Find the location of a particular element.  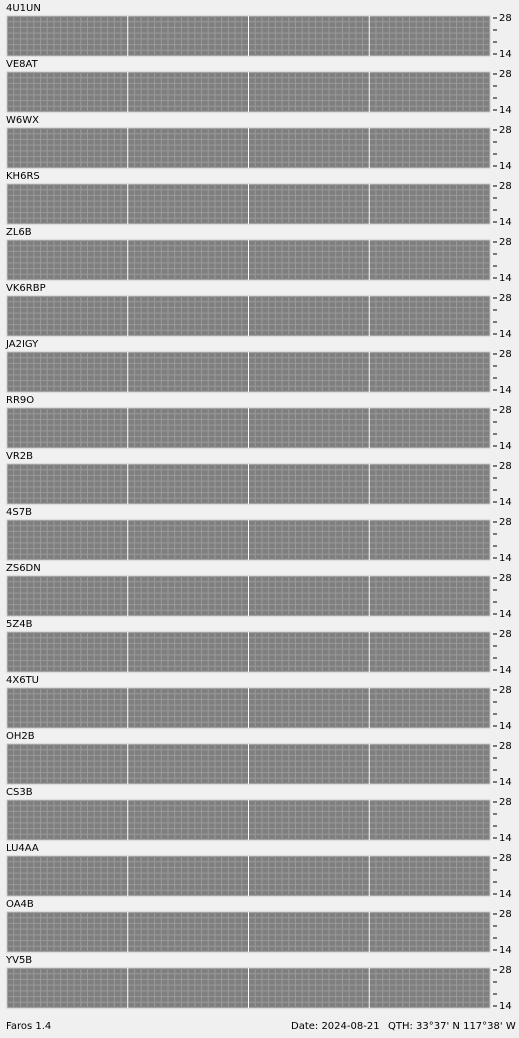

beacon-panel: JA2IGY 28 14 is located at coordinates (258, 367).